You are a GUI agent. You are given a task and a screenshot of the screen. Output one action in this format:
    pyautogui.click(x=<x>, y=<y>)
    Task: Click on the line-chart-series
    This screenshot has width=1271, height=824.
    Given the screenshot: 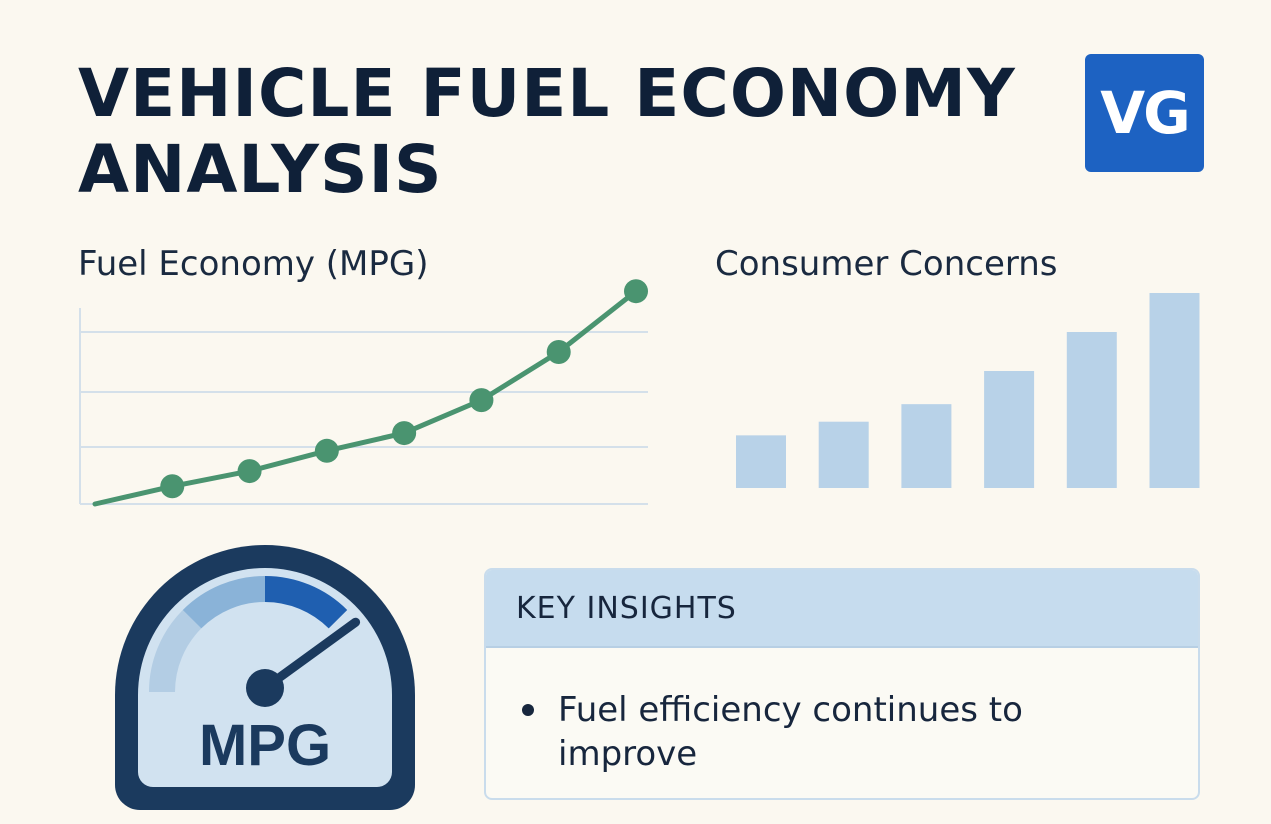 What is the action you would take?
    pyautogui.click(x=365, y=397)
    